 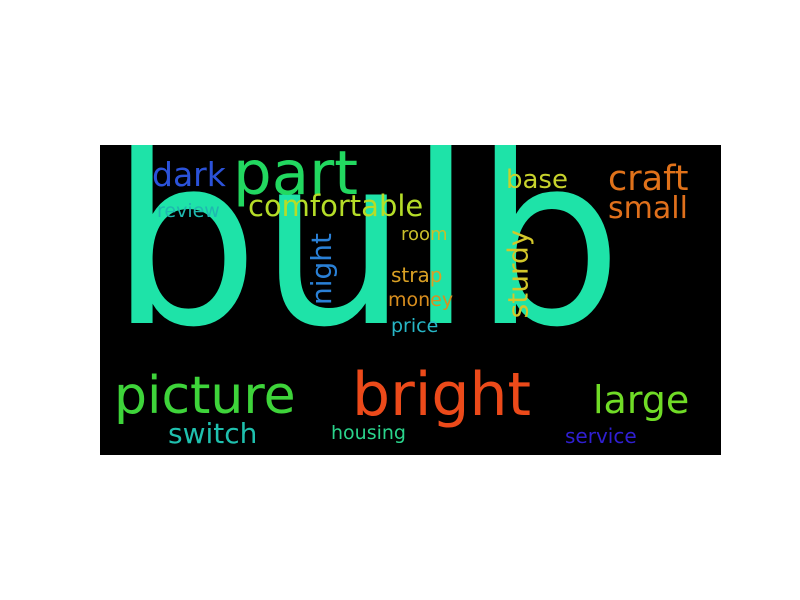 What do you see at coordinates (415, 326) in the screenshot?
I see `word-price: price` at bounding box center [415, 326].